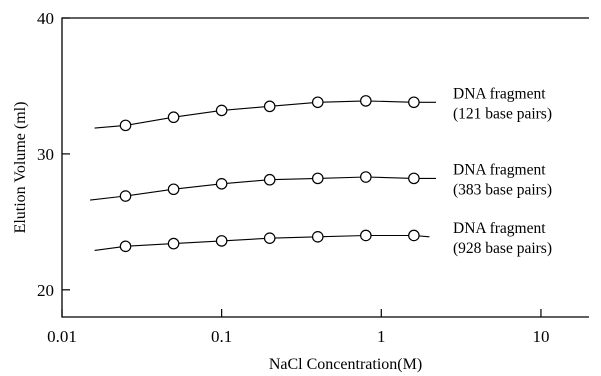 This screenshot has width=601, height=376. What do you see at coordinates (45, 18) in the screenshot?
I see `y-tick-label: 40` at bounding box center [45, 18].